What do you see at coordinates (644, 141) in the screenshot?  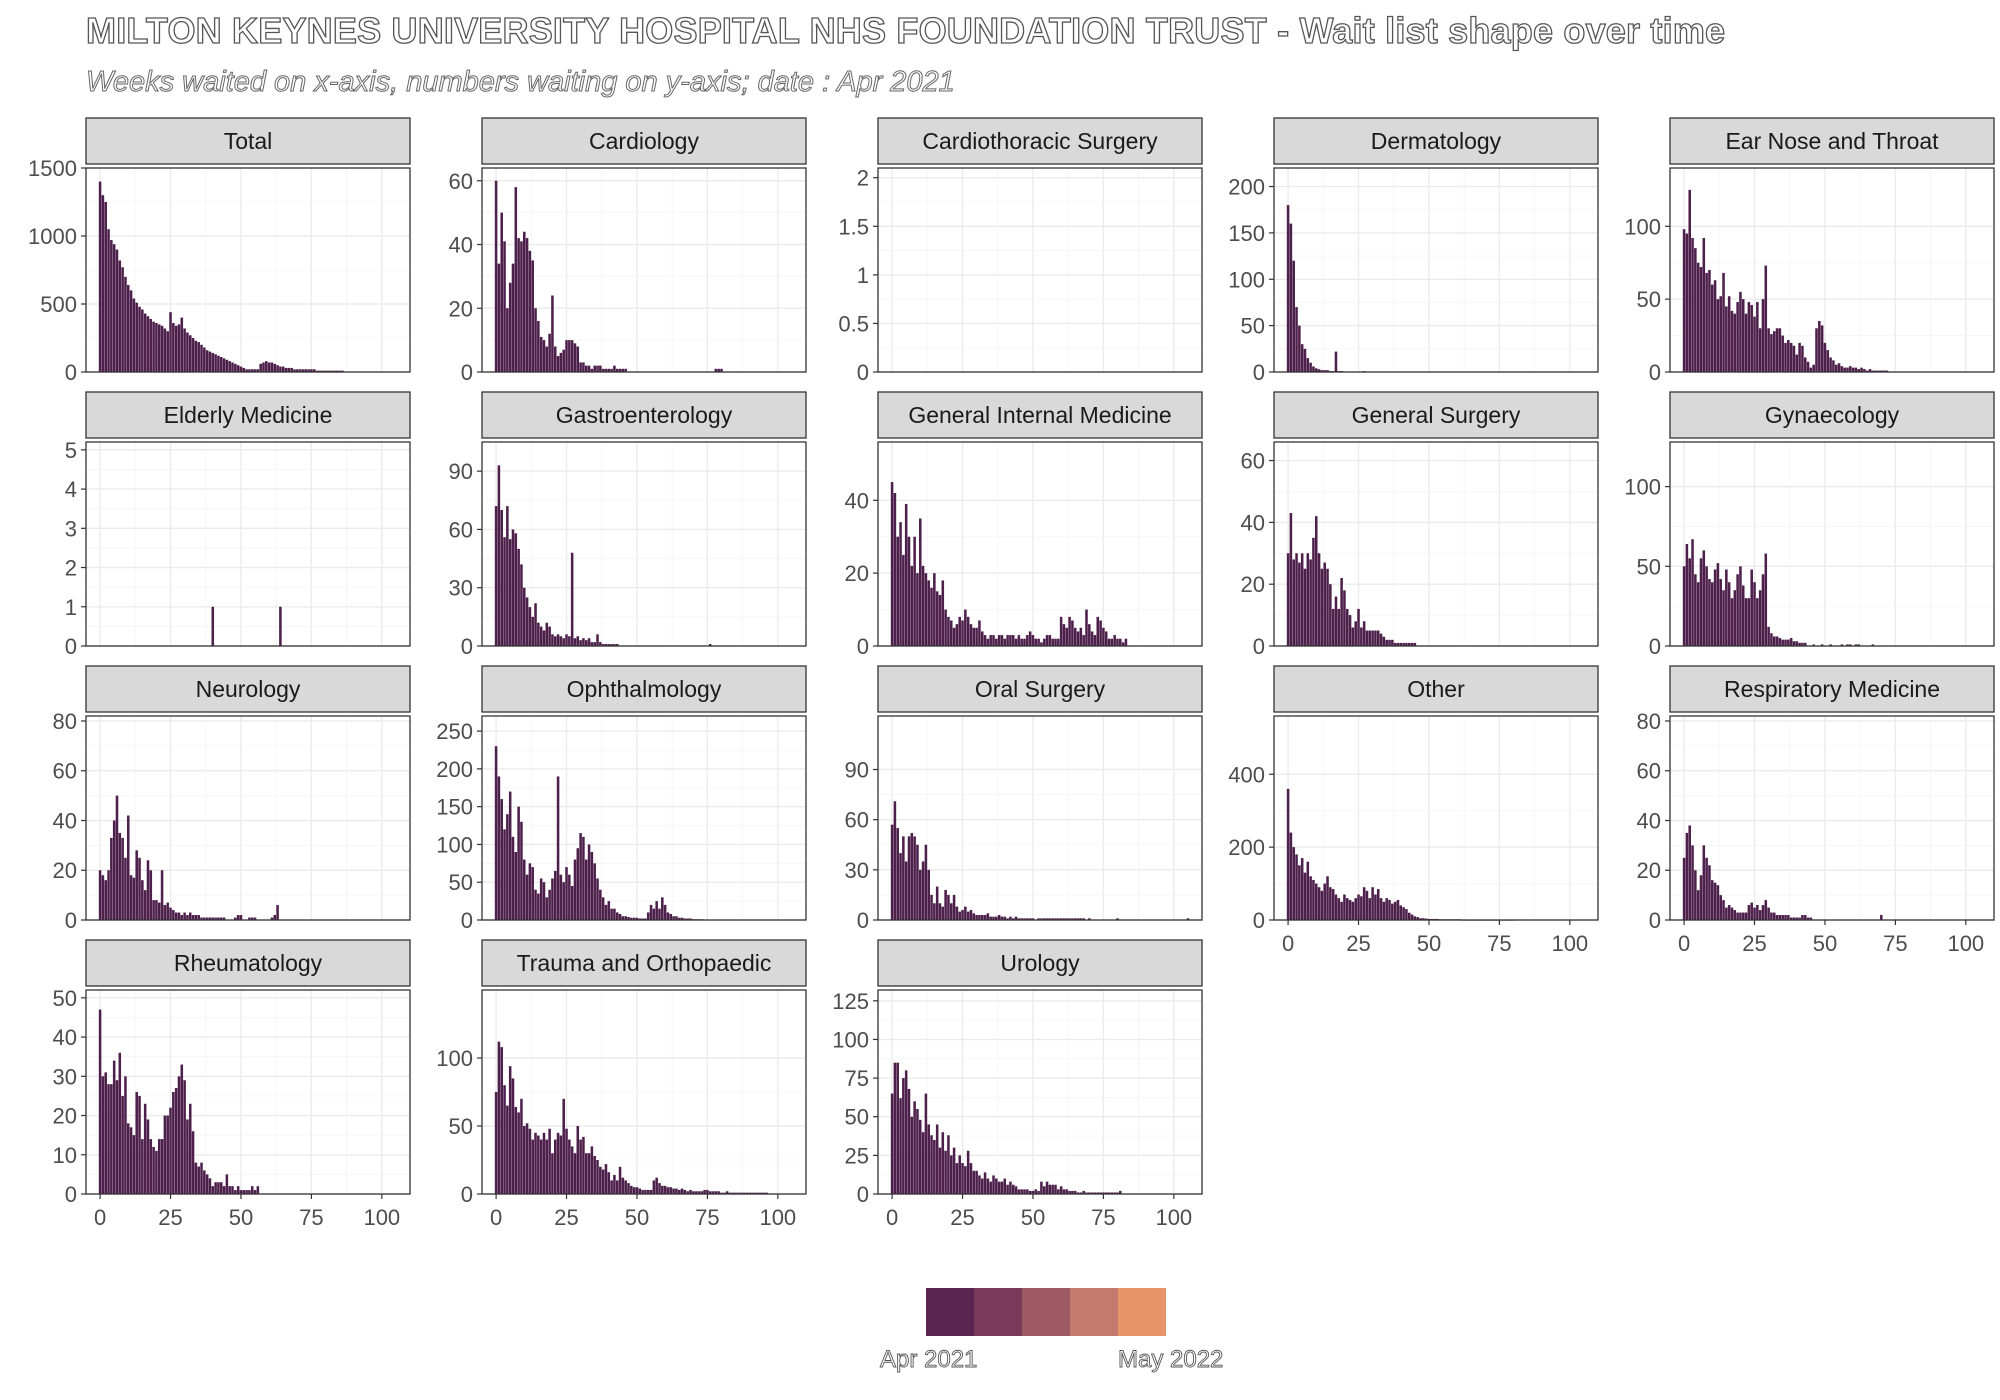 I see `facet-strip-cardiology` at bounding box center [644, 141].